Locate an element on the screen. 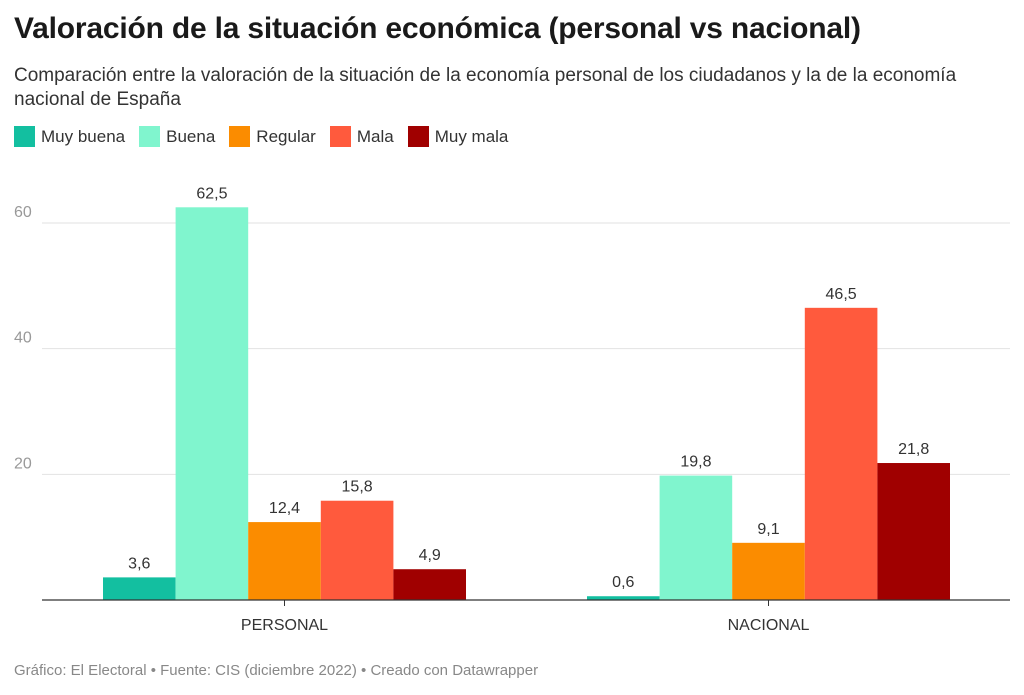 The image size is (1024, 695). legend-item-mala: Mala is located at coordinates (361, 136).